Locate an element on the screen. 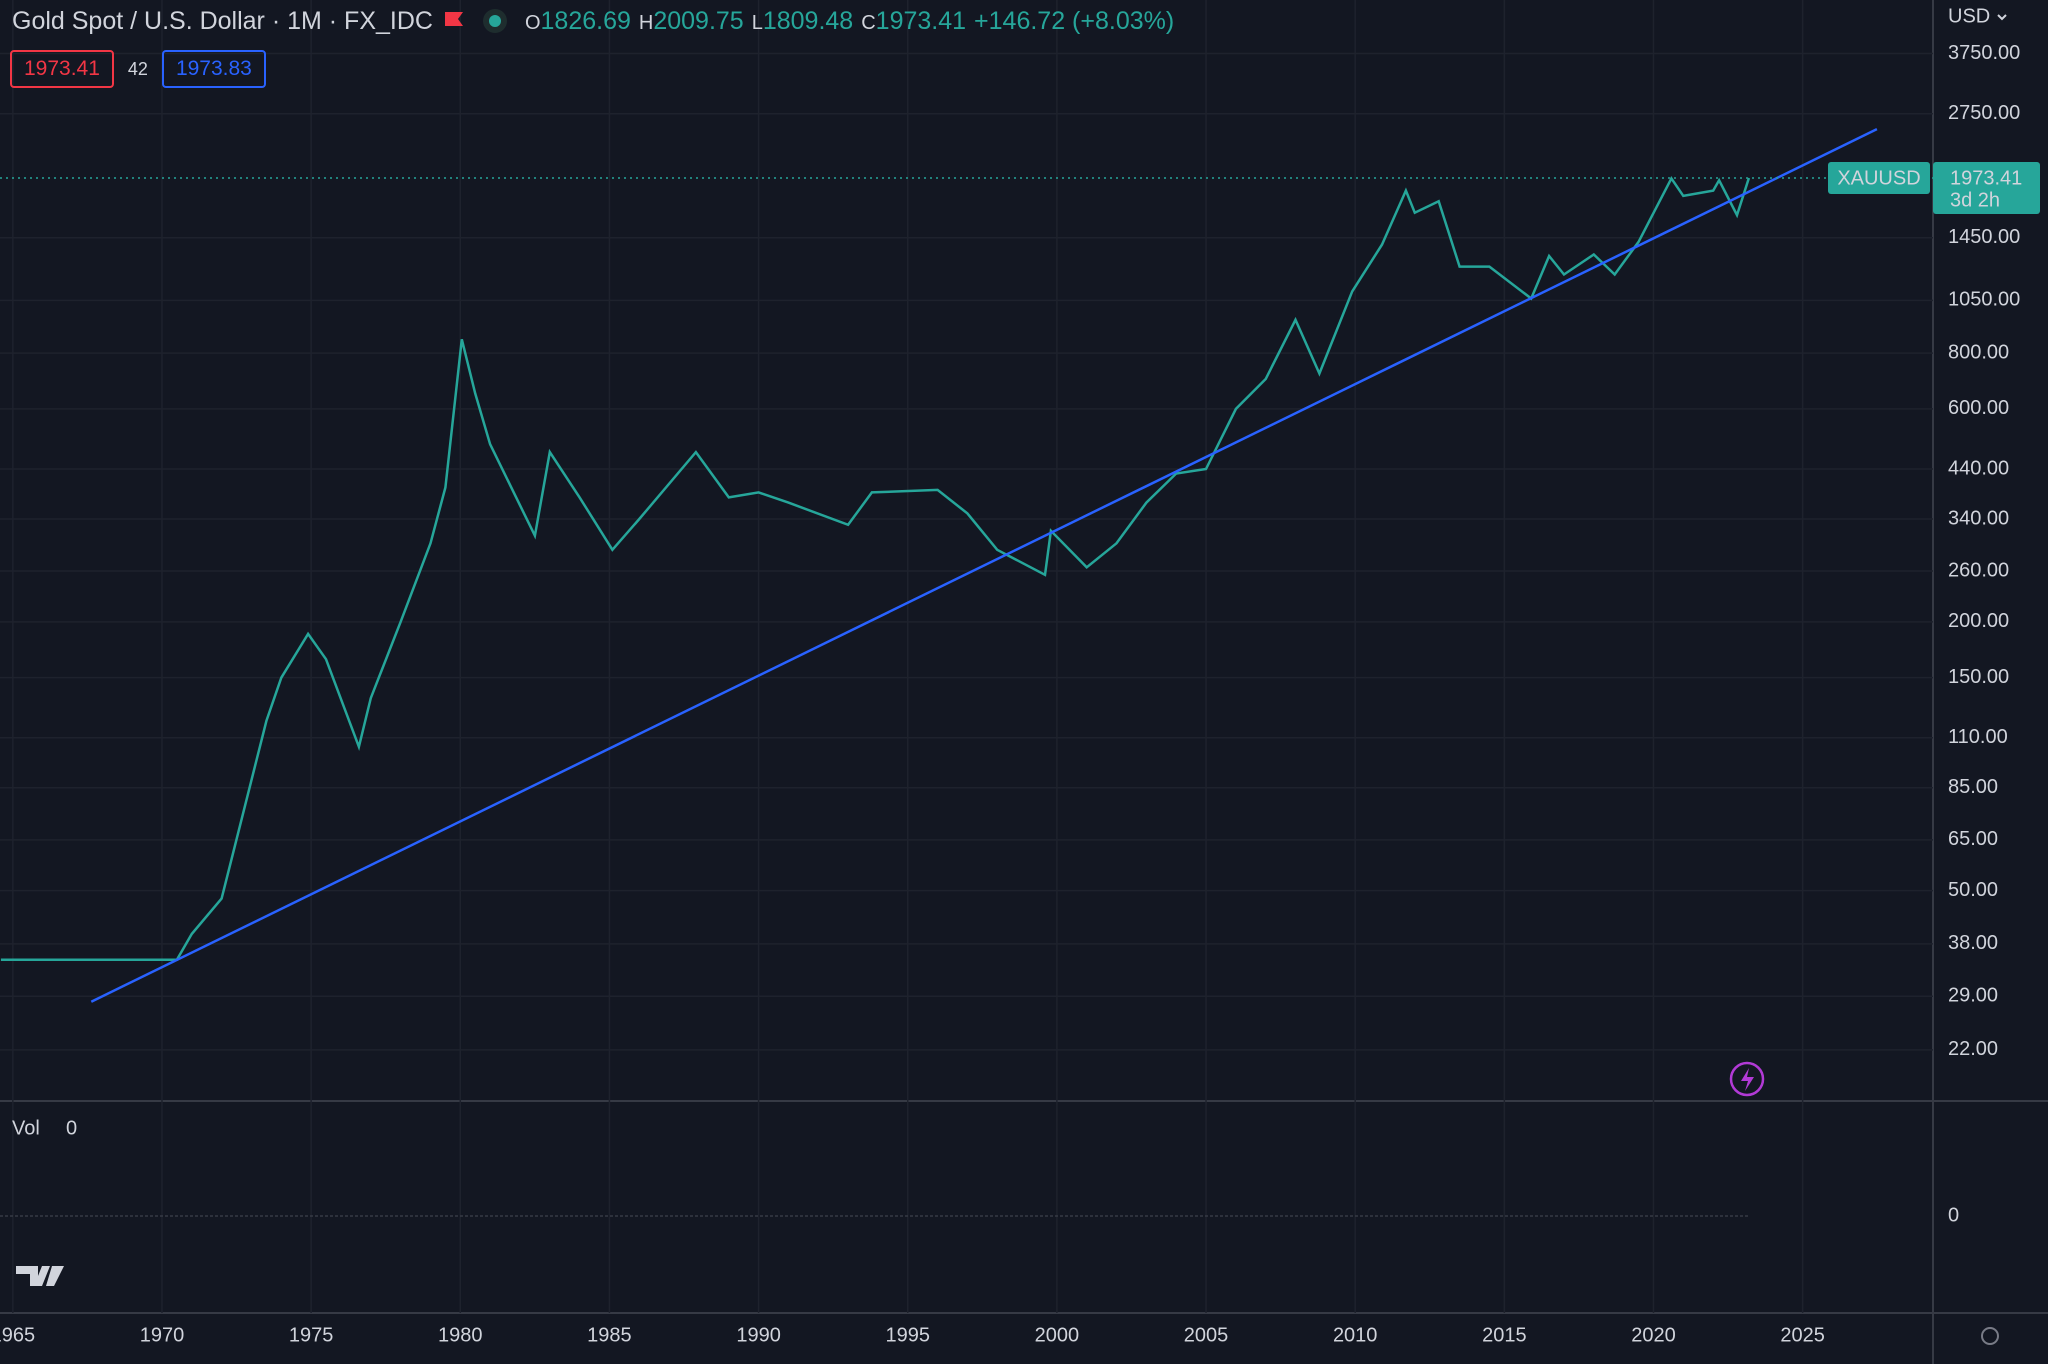 The image size is (2048, 1364). x-tick-label: 1990 is located at coordinates (758, 1335).